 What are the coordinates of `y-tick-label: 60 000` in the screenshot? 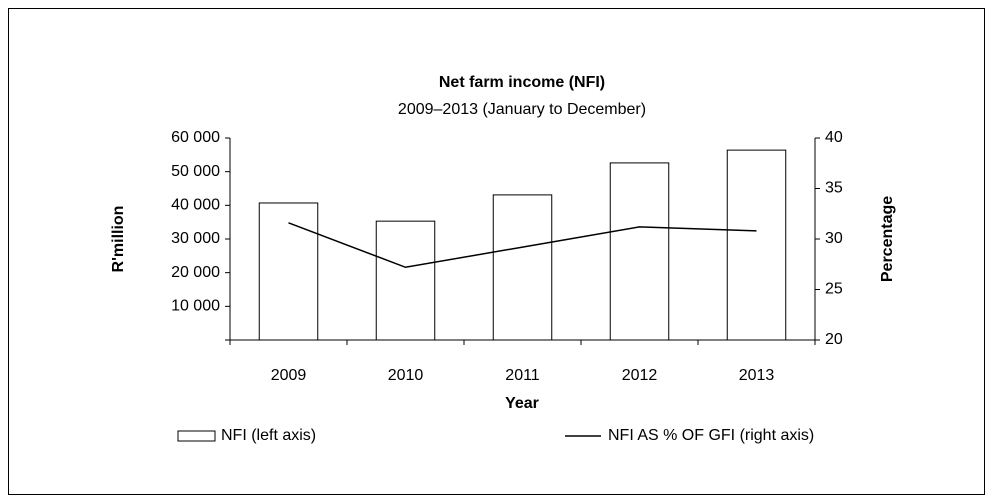 It's located at (195, 137).